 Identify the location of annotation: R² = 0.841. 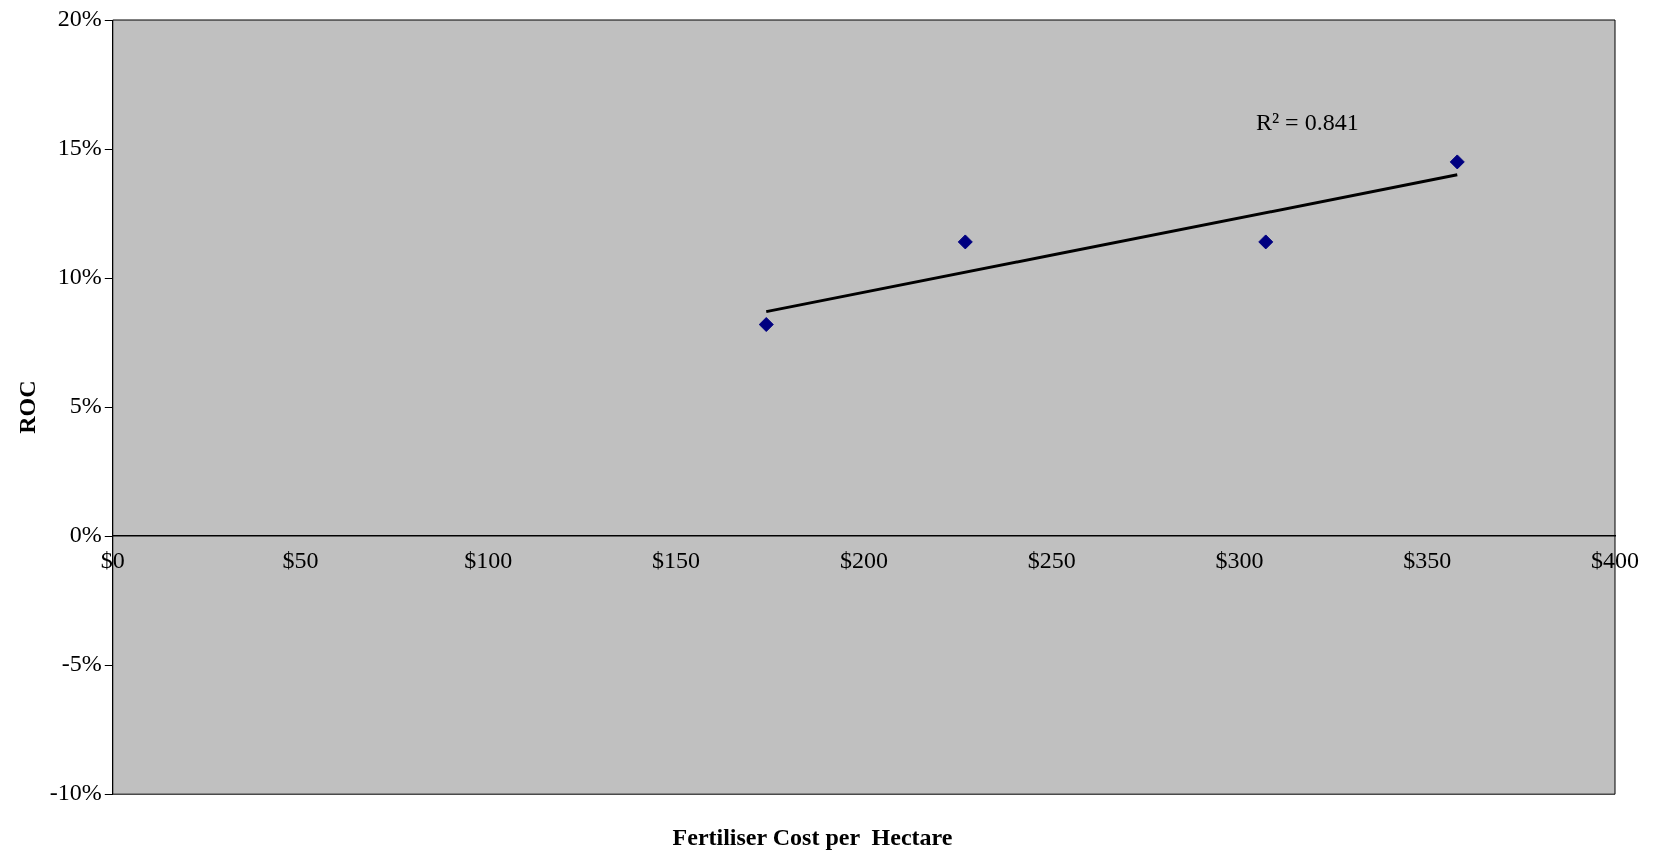
(1307, 121).